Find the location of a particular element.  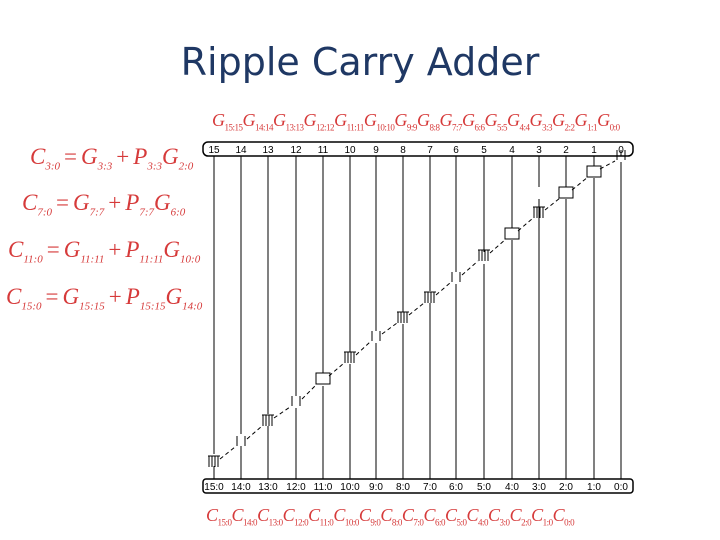

bit-label: 3 is located at coordinates (539, 150).